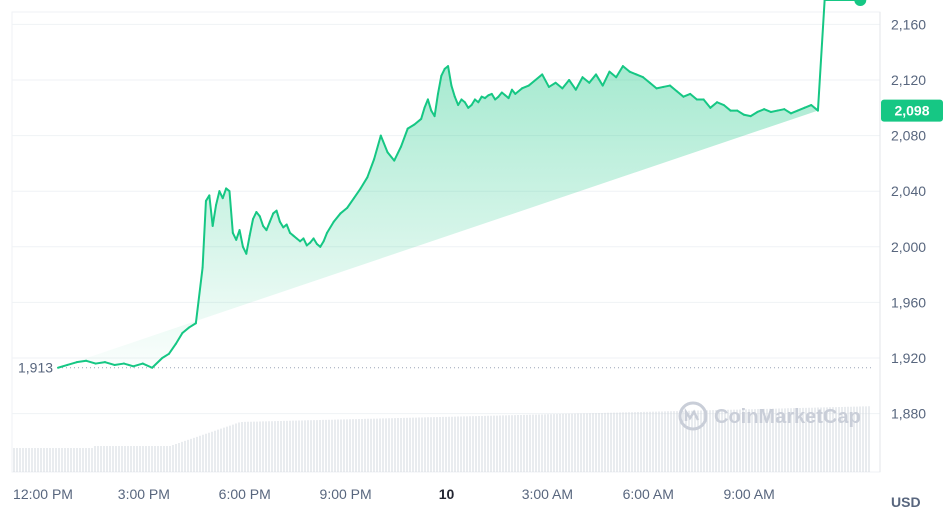 This screenshot has width=951, height=519. What do you see at coordinates (693, 416) in the screenshot?
I see `coinmarketcap-logo-icon` at bounding box center [693, 416].